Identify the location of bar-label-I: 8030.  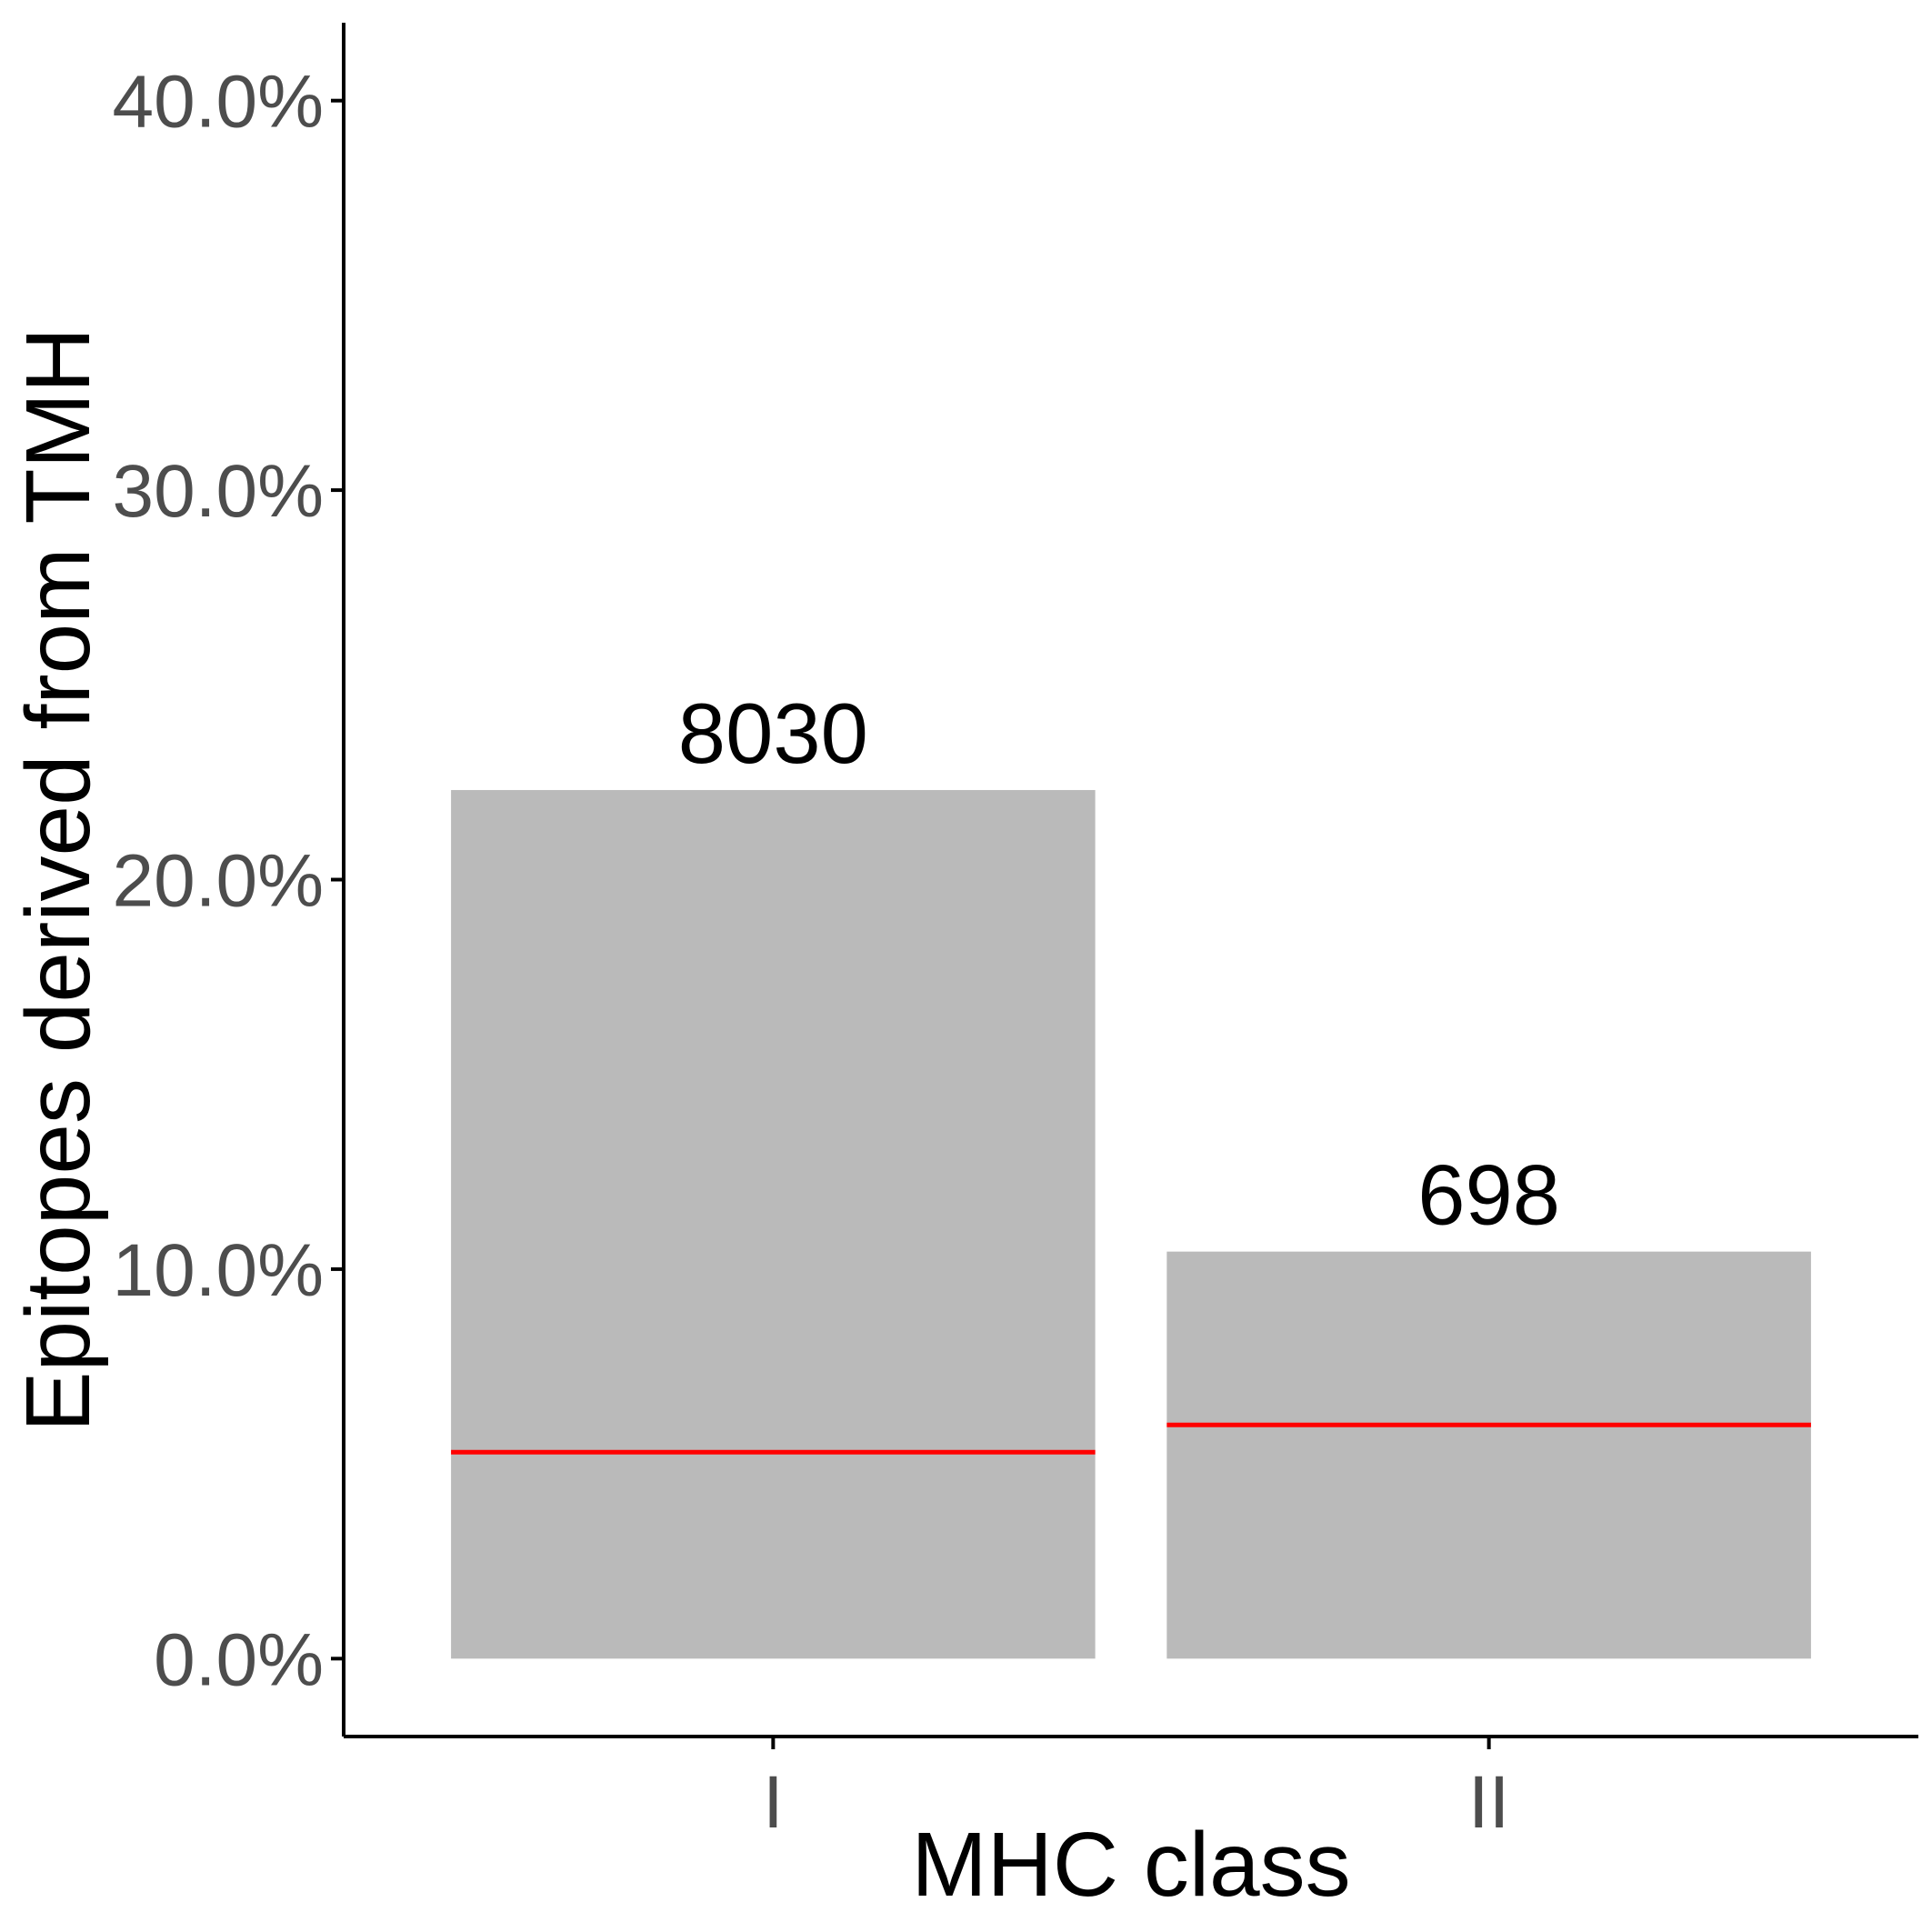
(773, 733).